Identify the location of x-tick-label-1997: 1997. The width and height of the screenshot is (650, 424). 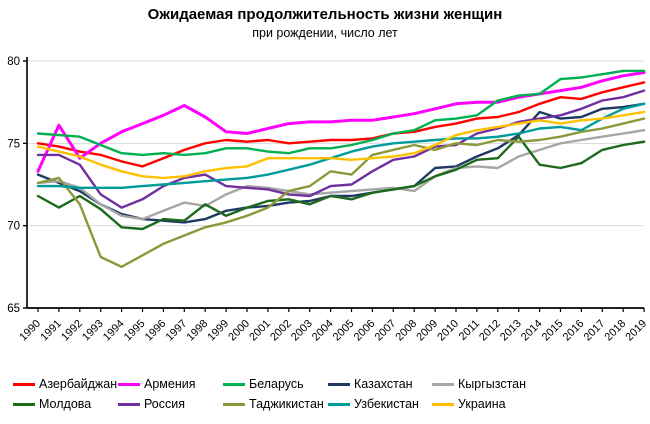
(177, 331).